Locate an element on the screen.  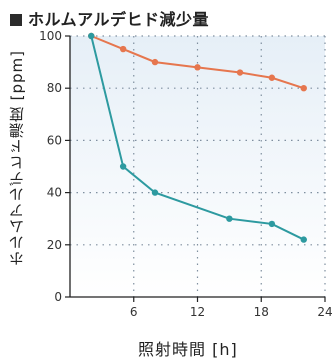
y-tick-label: 60 is located at coordinates (54, 140).